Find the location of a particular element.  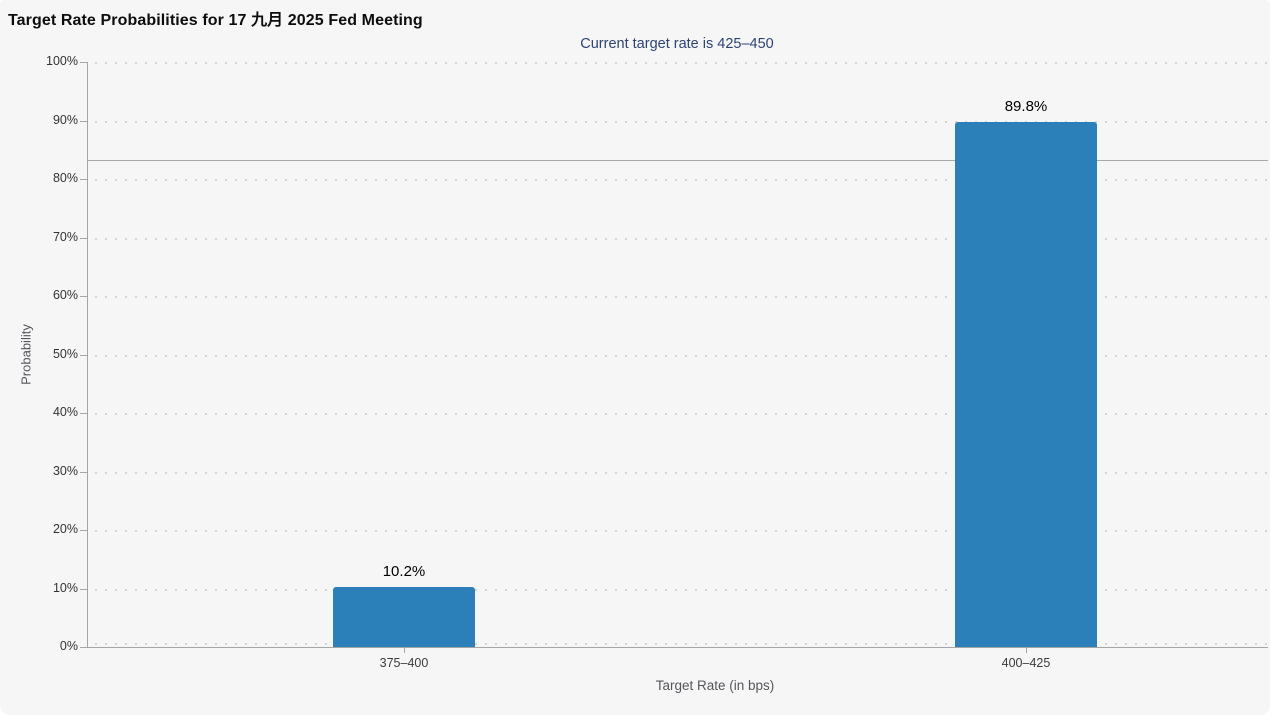

gridline-50% is located at coordinates (681, 356).